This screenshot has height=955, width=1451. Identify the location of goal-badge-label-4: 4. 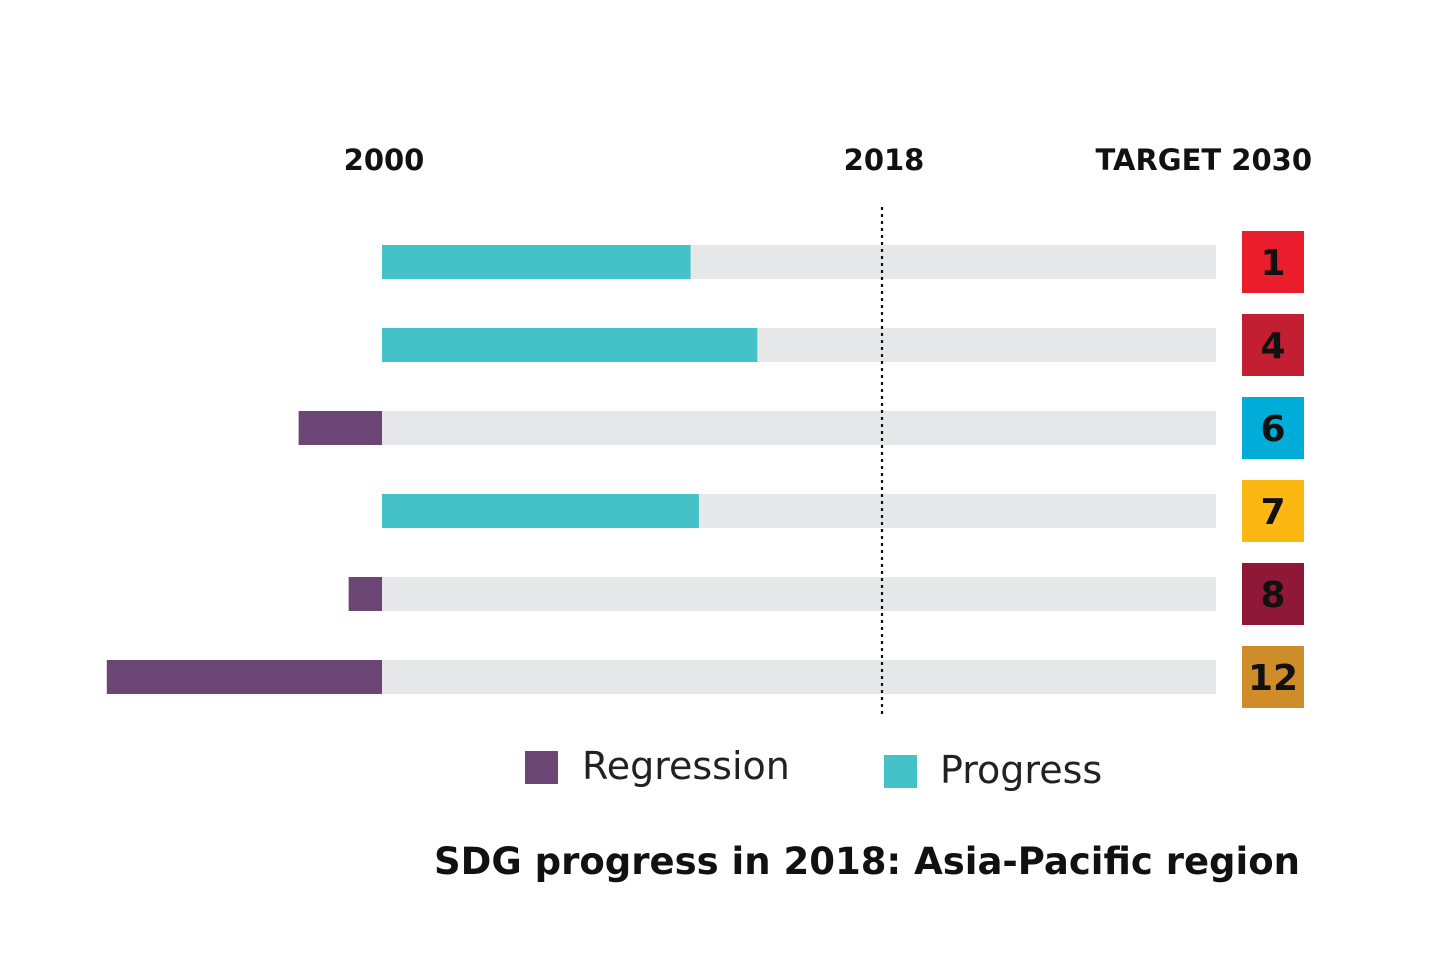
(1272, 346).